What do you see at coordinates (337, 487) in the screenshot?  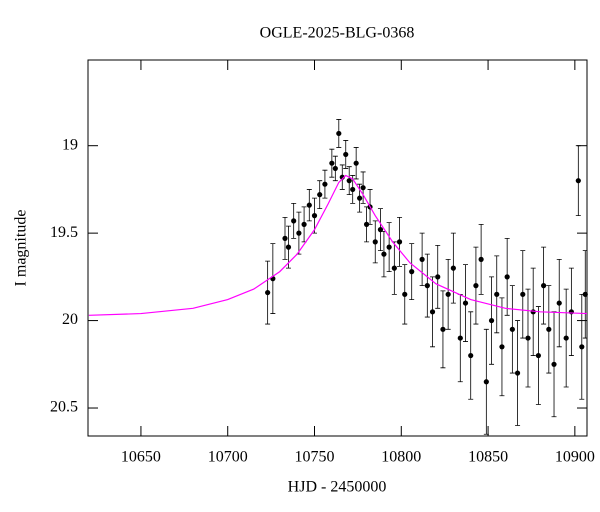 I see `x-axis-label: HJD - 2450000` at bounding box center [337, 487].